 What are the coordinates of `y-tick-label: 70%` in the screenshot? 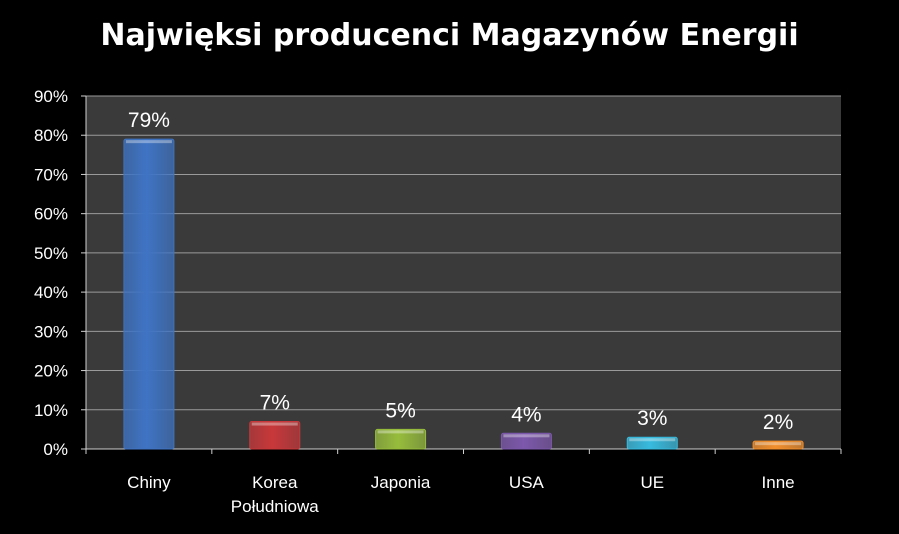 It's located at (51, 174).